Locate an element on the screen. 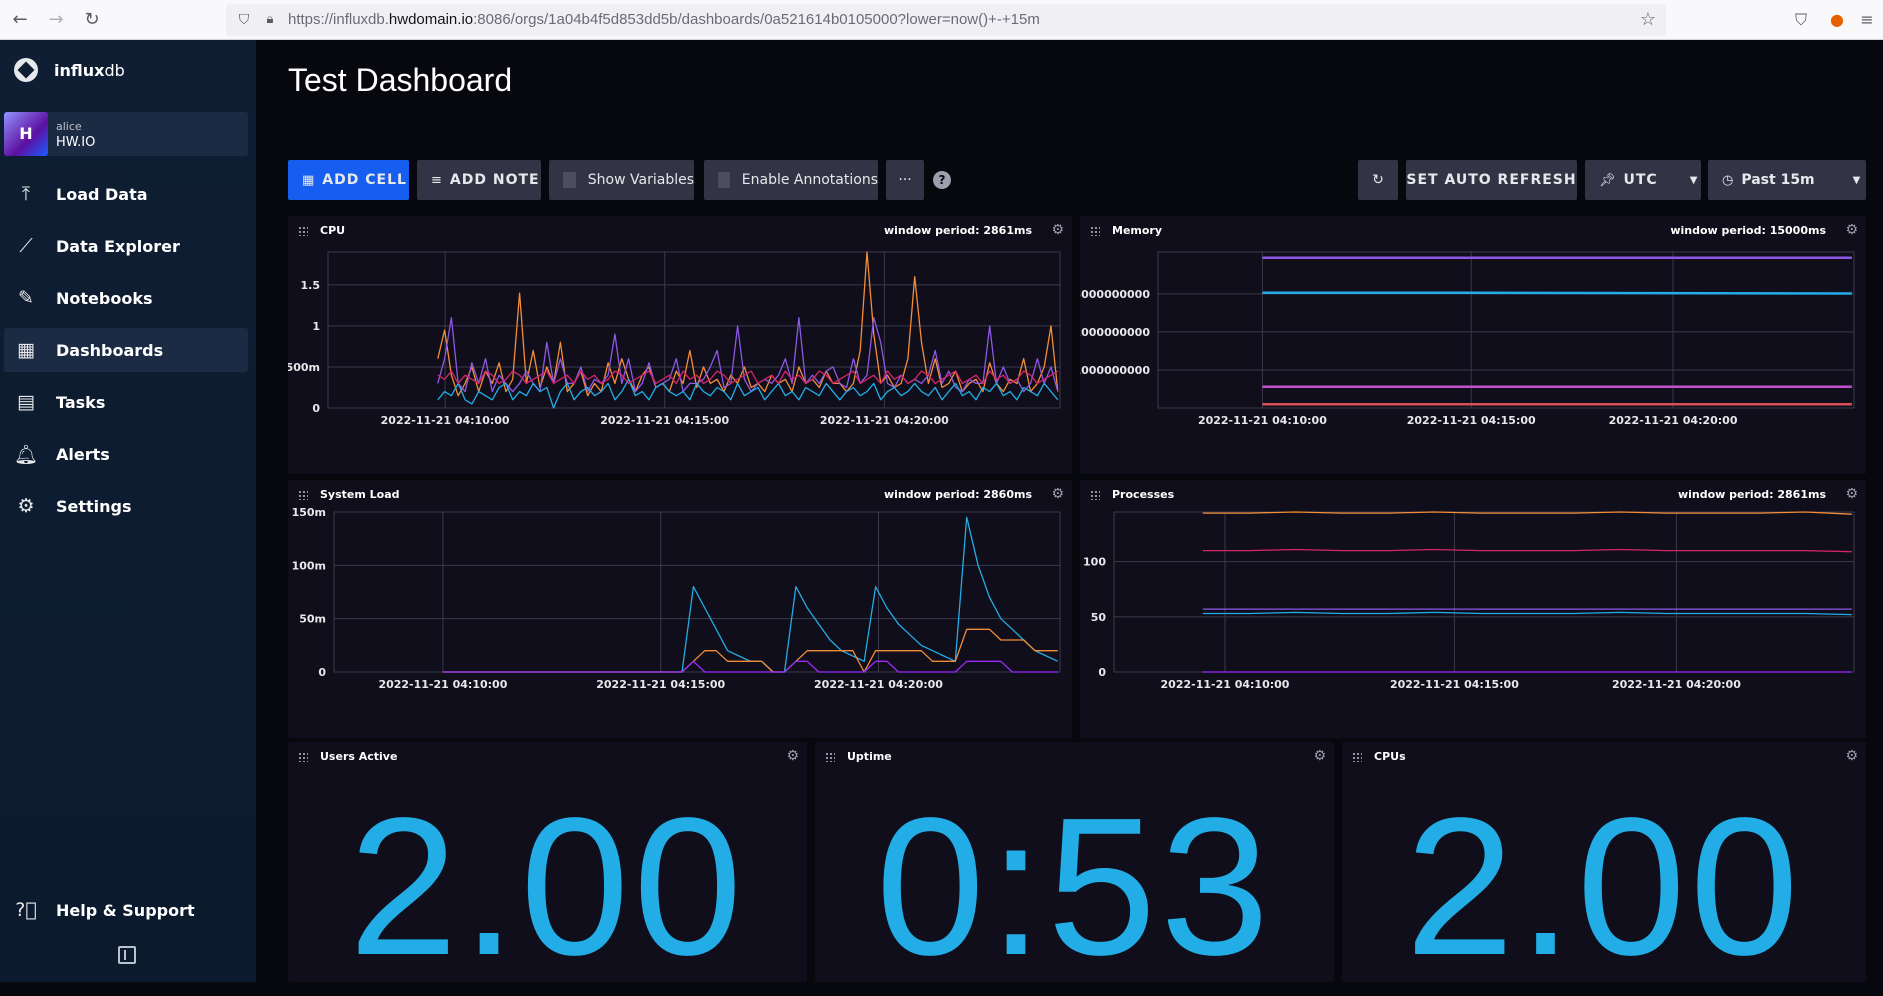  sidebar-item-dashboards: ▦ Dashboards is located at coordinates (126, 350).